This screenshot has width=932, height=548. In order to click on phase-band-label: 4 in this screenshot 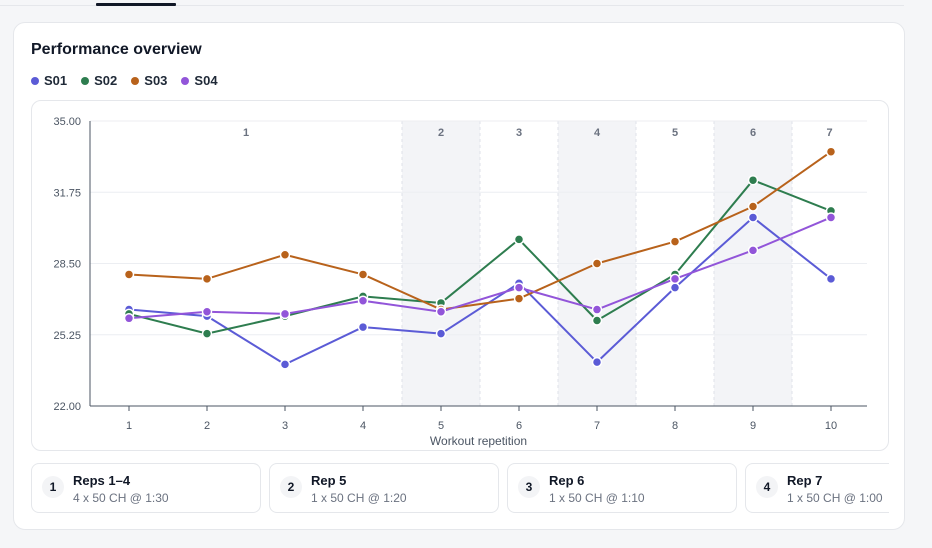, I will do `click(597, 133)`.